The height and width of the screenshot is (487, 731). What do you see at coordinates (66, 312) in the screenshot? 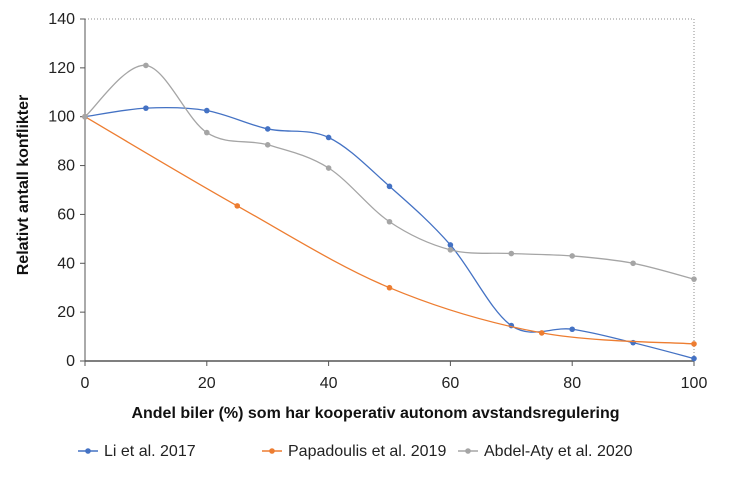
I see `y-tick-label: 20` at bounding box center [66, 312].